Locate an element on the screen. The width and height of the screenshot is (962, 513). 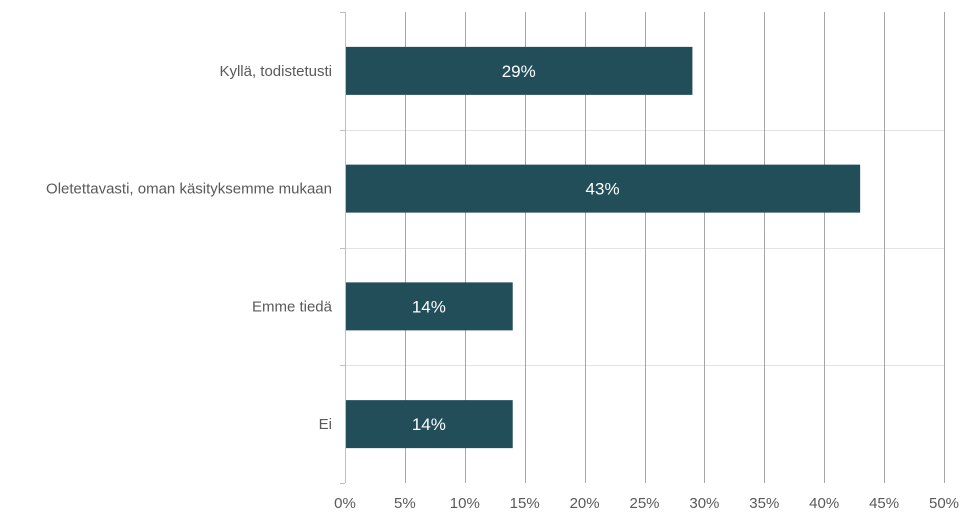
x-tick-label: 30% is located at coordinates (704, 503).